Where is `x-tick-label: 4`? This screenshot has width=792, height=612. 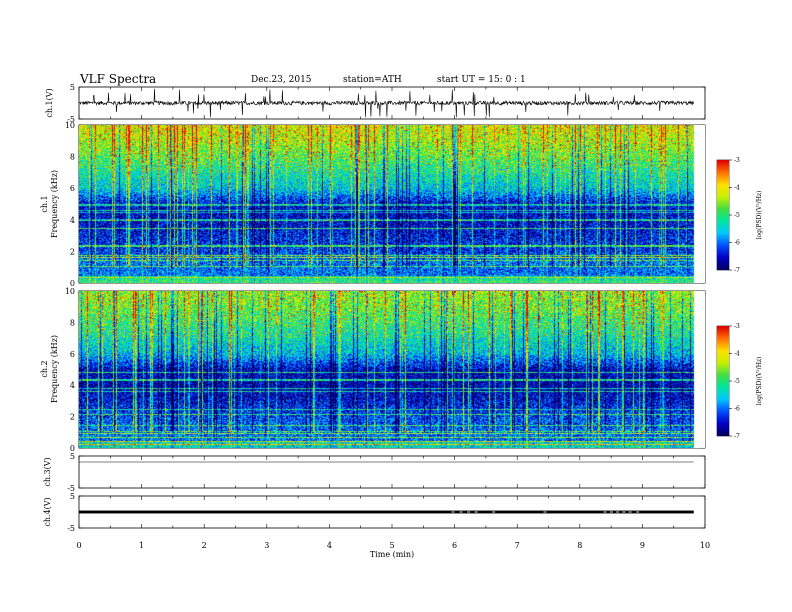 x-tick-label: 4 is located at coordinates (329, 545).